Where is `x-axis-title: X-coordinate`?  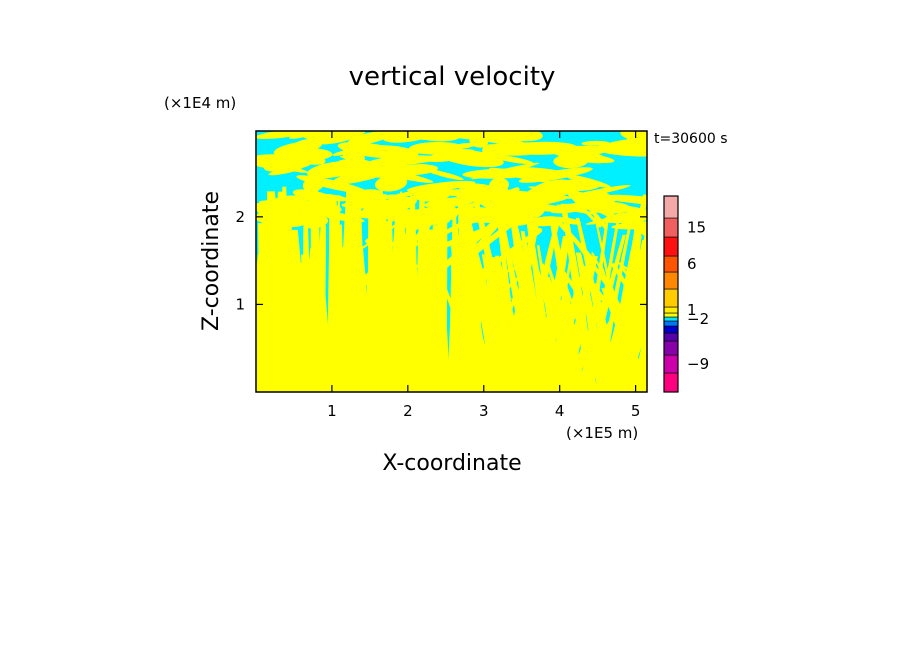
x-axis-title: X-coordinate is located at coordinates (451, 463).